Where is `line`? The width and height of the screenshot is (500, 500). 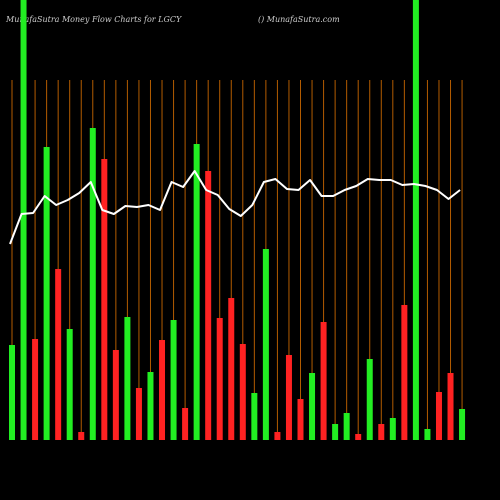
line is located at coordinates (235, 207).